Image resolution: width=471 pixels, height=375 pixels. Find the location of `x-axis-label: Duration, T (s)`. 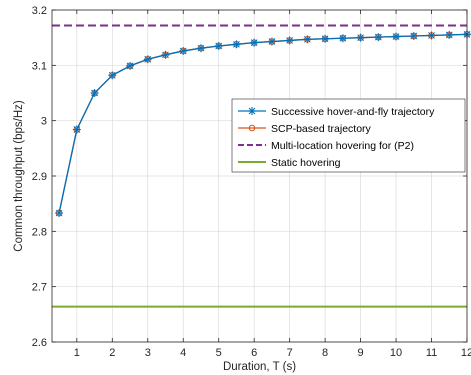

x-axis-label: Duration, T (s) is located at coordinates (259, 367).